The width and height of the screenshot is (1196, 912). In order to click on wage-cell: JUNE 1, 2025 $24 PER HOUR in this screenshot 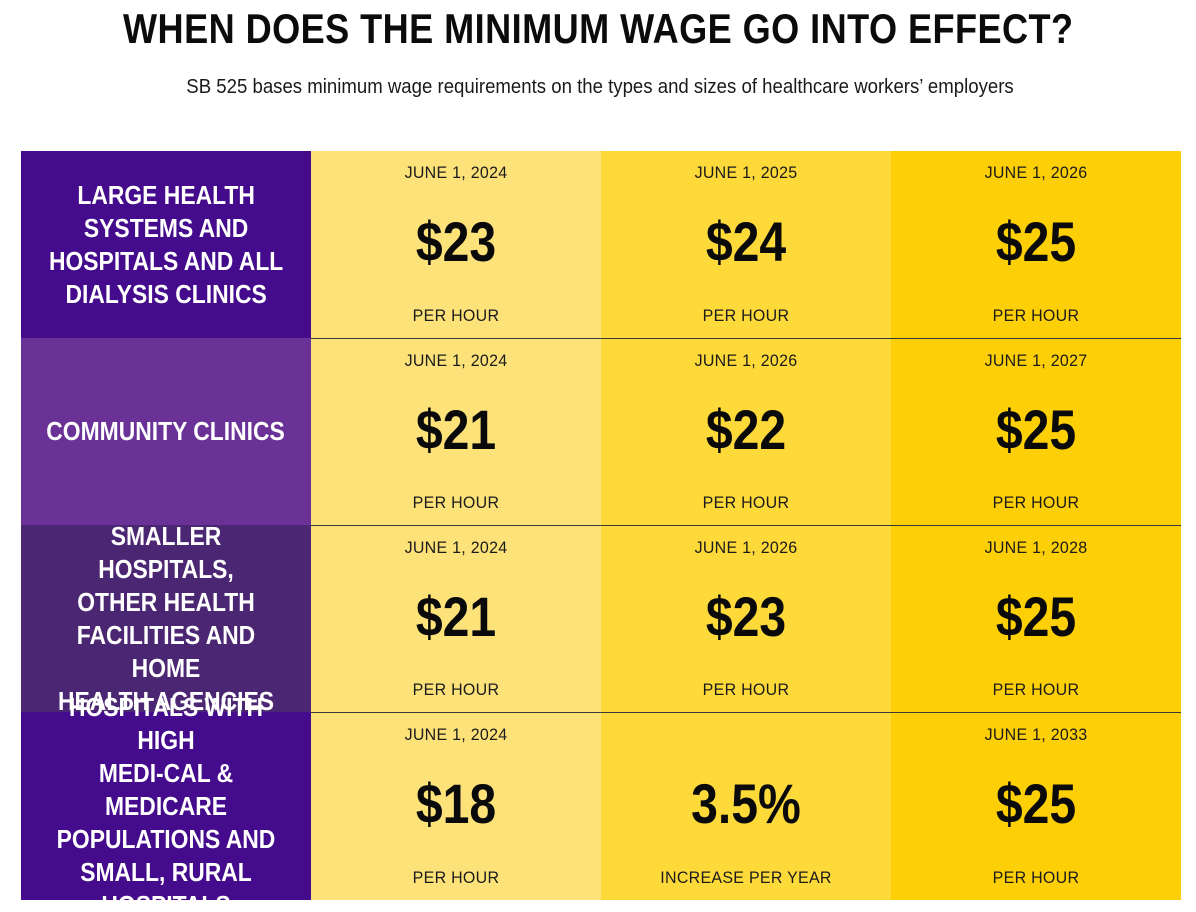, I will do `click(746, 244)`.